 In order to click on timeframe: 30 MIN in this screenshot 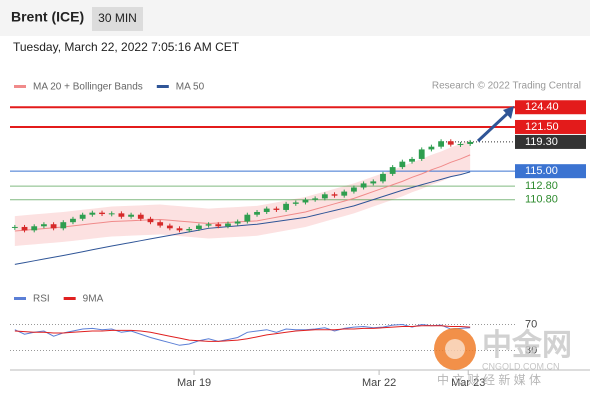, I will do `click(117, 18)`.